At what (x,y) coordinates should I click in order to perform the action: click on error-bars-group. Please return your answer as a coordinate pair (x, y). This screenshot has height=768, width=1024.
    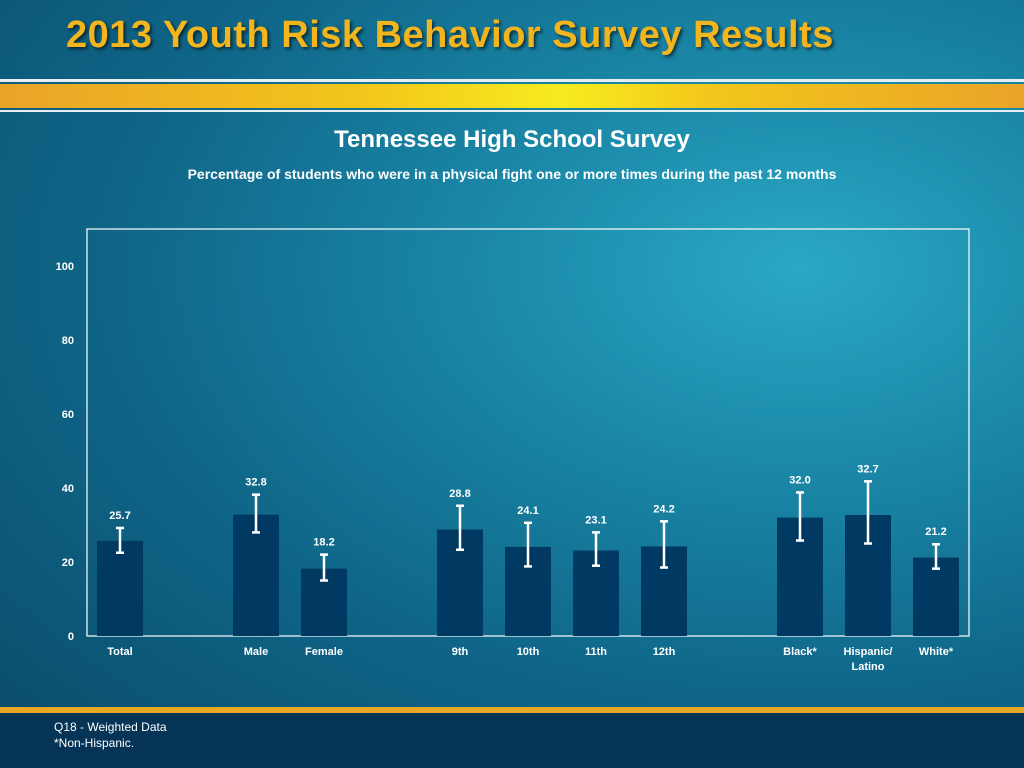
    Looking at the image, I should click on (528, 531).